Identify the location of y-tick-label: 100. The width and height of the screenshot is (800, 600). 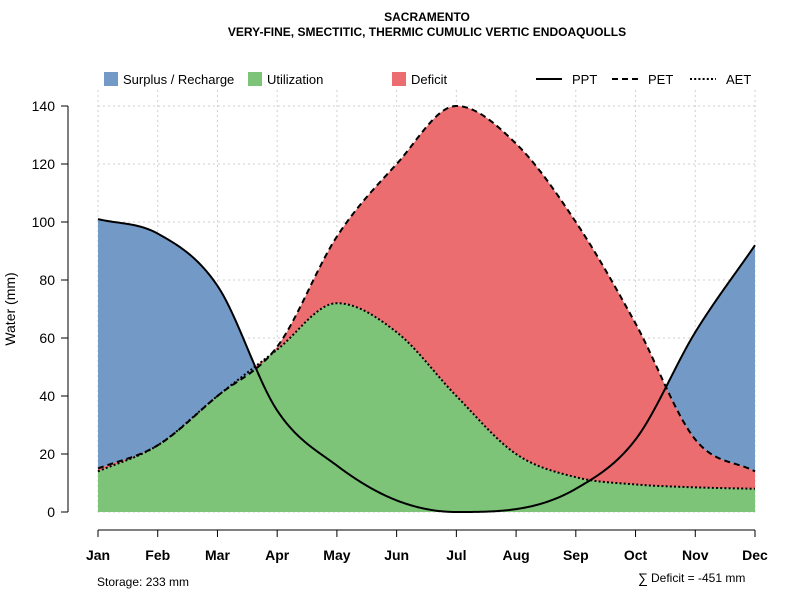
(44, 222).